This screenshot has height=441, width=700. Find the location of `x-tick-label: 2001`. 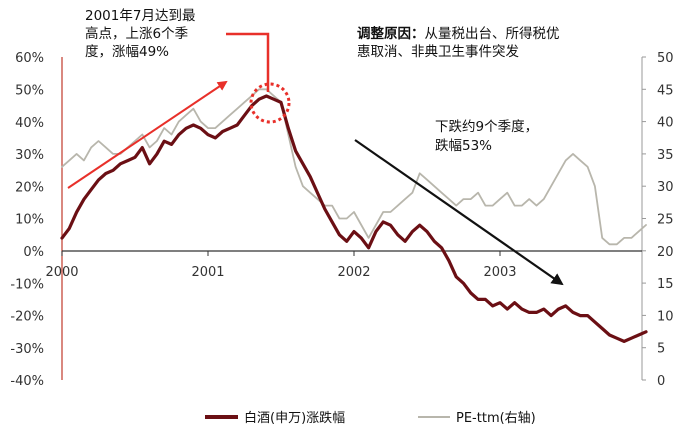

x-tick-label: 2001 is located at coordinates (207, 272).